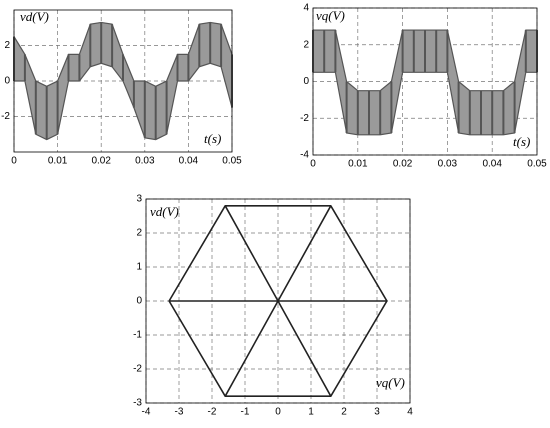 This screenshot has height=428, width=550. What do you see at coordinates (139, 199) in the screenshot?
I see `y-tick-label: 3` at bounding box center [139, 199].